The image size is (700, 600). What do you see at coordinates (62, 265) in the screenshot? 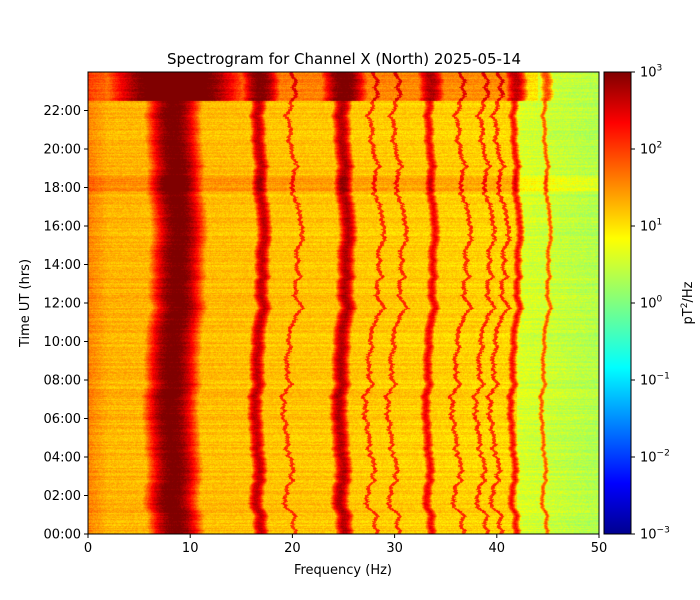
I see `y-tick-label: 14:00` at bounding box center [62, 265].